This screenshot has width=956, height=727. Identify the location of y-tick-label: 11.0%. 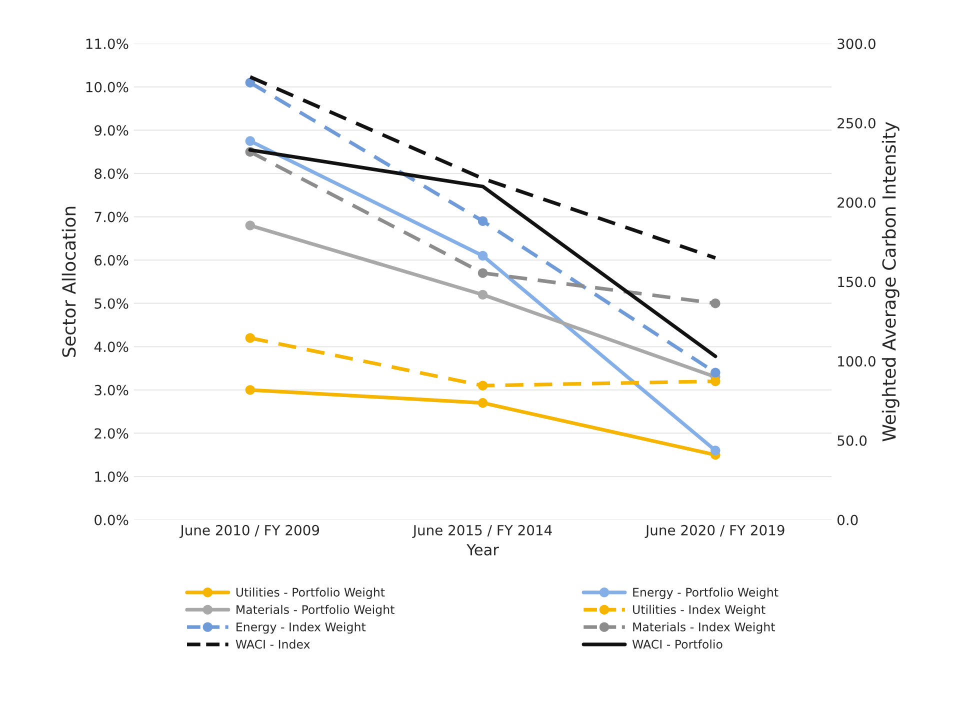
(107, 44).